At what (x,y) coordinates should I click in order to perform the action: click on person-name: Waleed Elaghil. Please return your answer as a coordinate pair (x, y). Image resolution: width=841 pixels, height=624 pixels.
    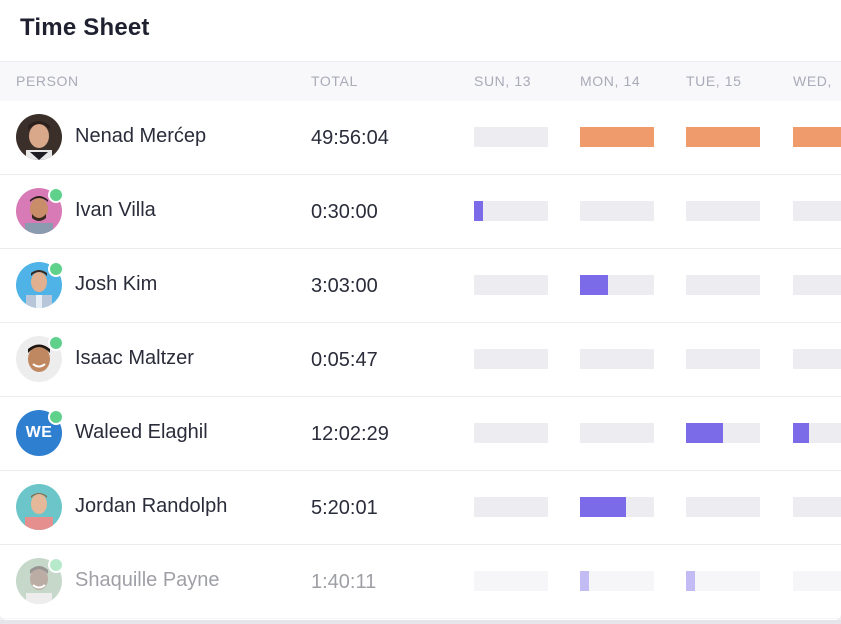
    Looking at the image, I should click on (141, 432).